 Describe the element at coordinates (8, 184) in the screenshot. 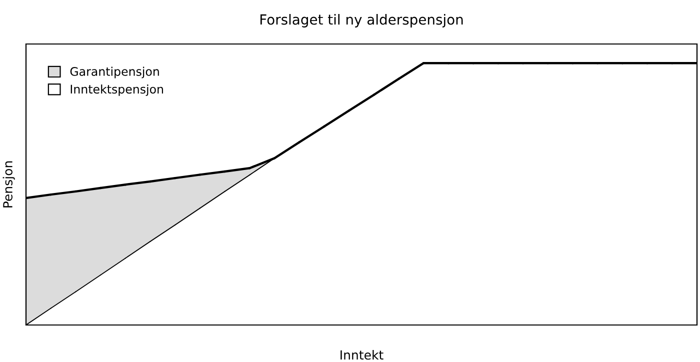

I see `y-axis-title: Pensjon` at that location.